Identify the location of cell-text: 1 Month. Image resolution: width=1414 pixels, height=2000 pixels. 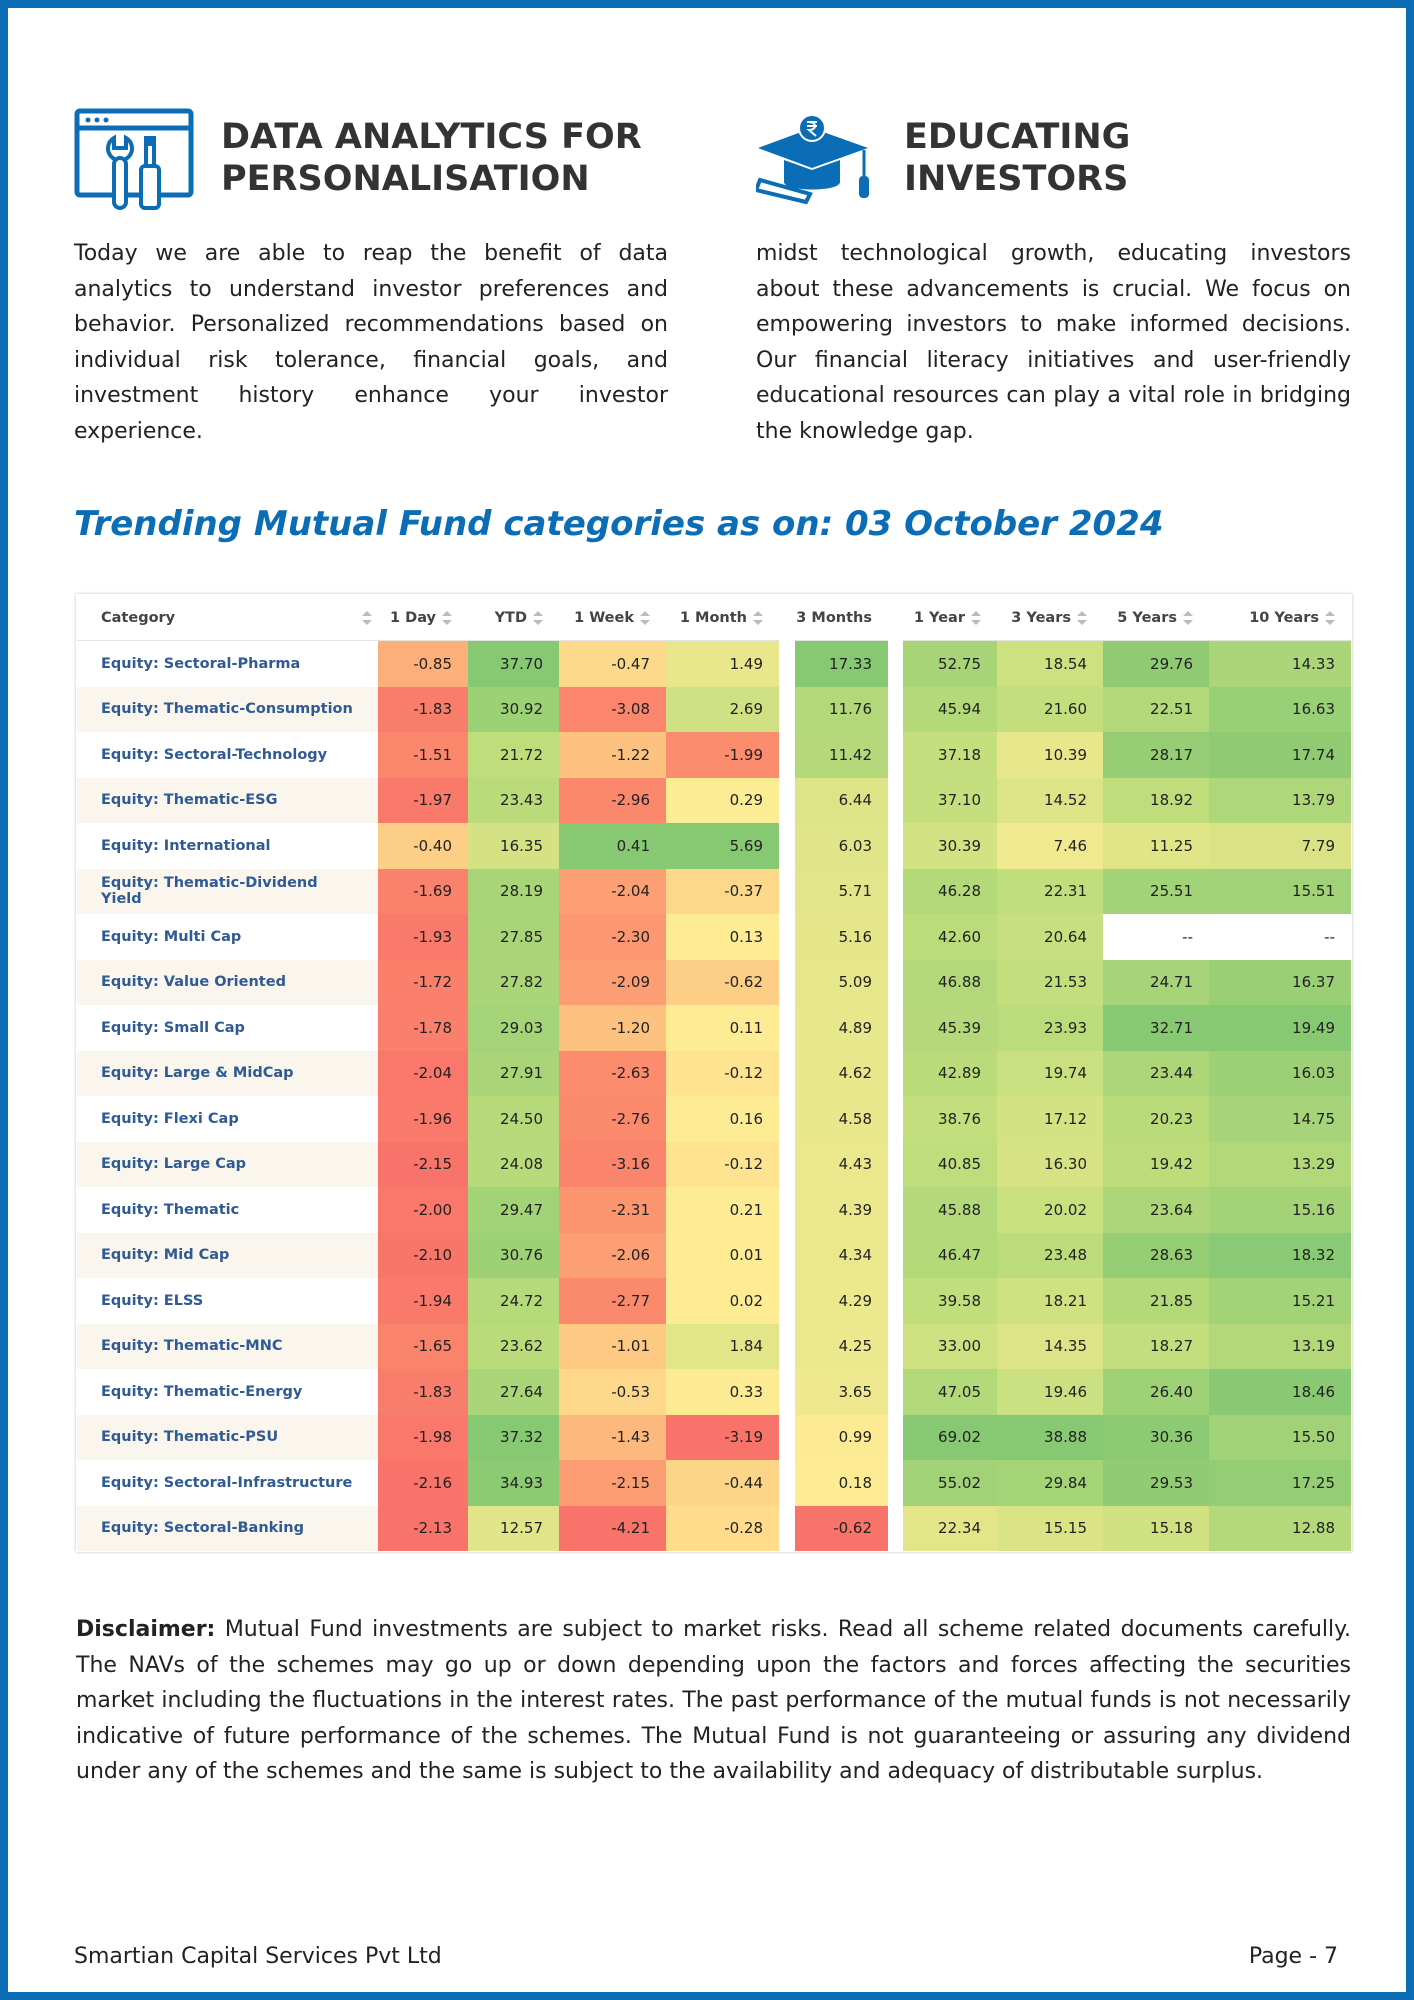
(713, 617).